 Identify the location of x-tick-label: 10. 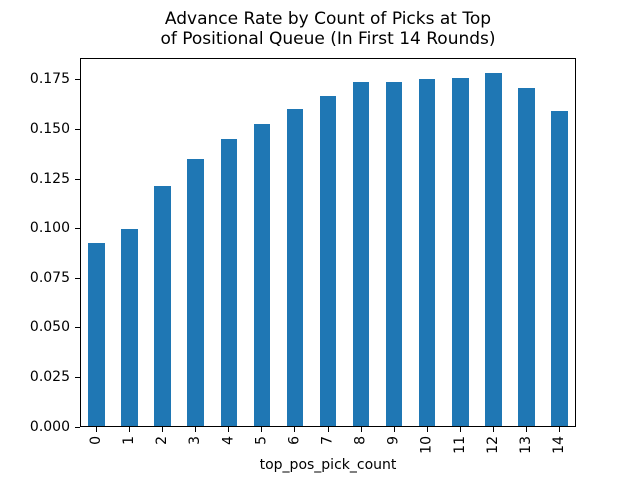
(426, 445).